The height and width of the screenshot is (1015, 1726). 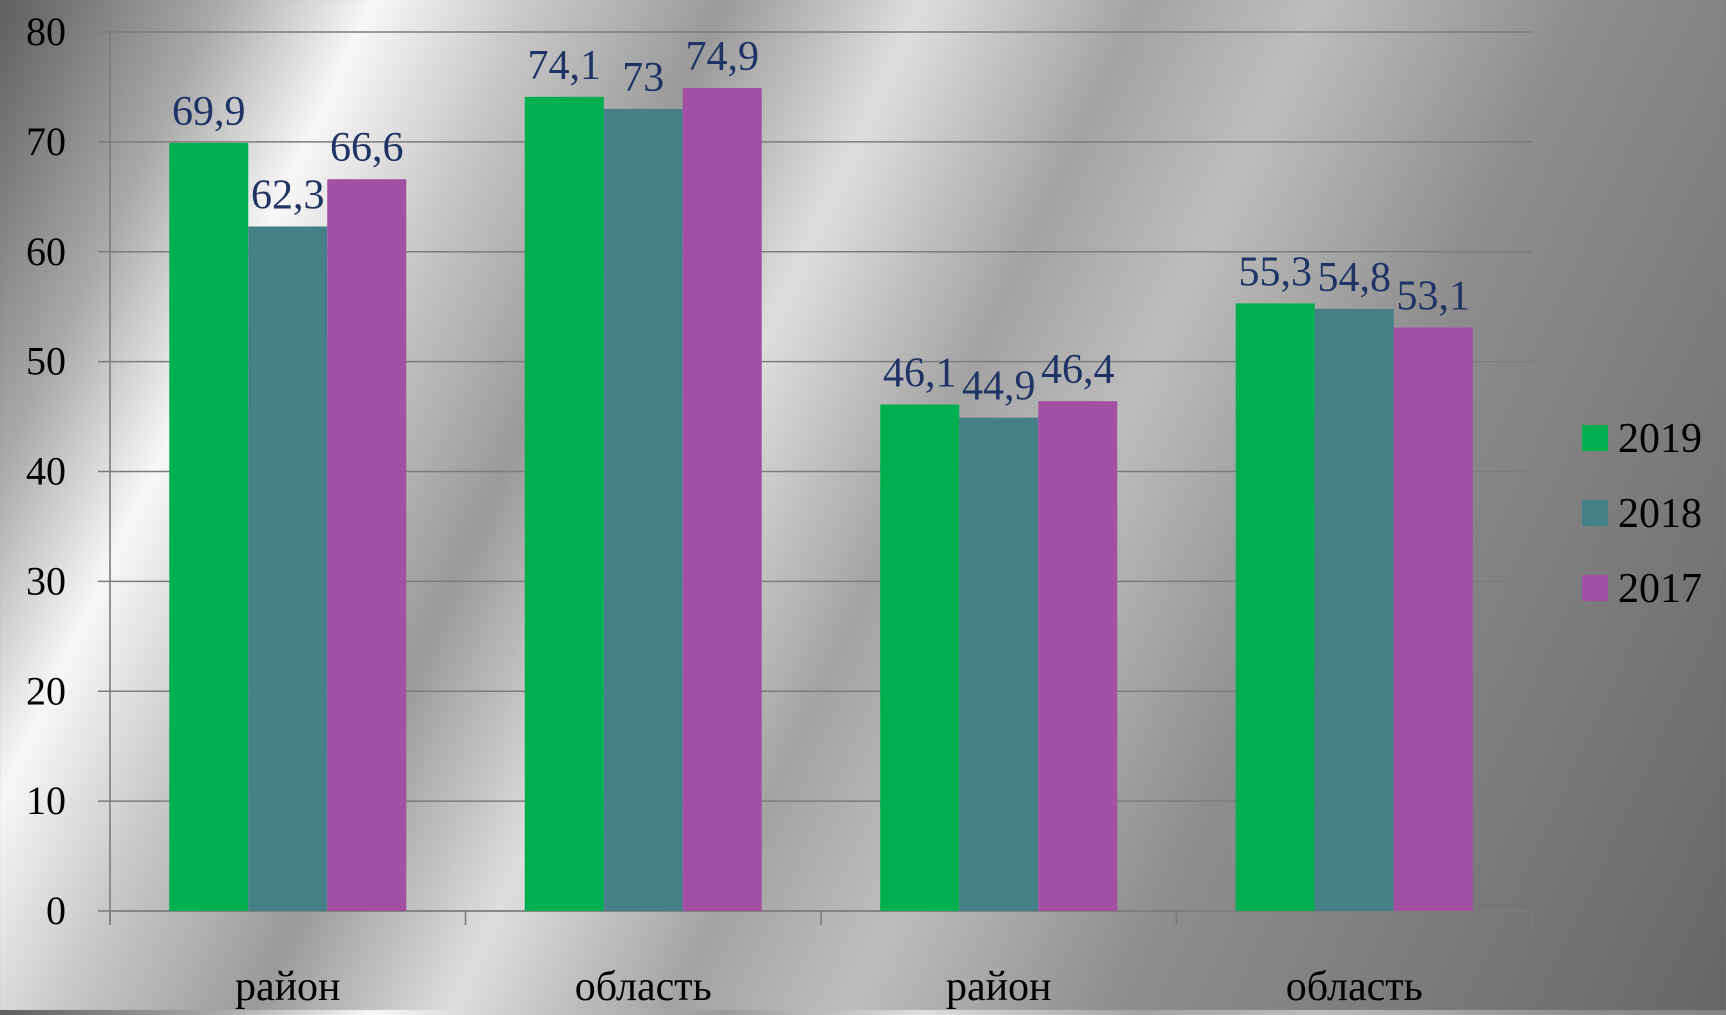 What do you see at coordinates (1595, 438) in the screenshot?
I see `legend-swatch-2019` at bounding box center [1595, 438].